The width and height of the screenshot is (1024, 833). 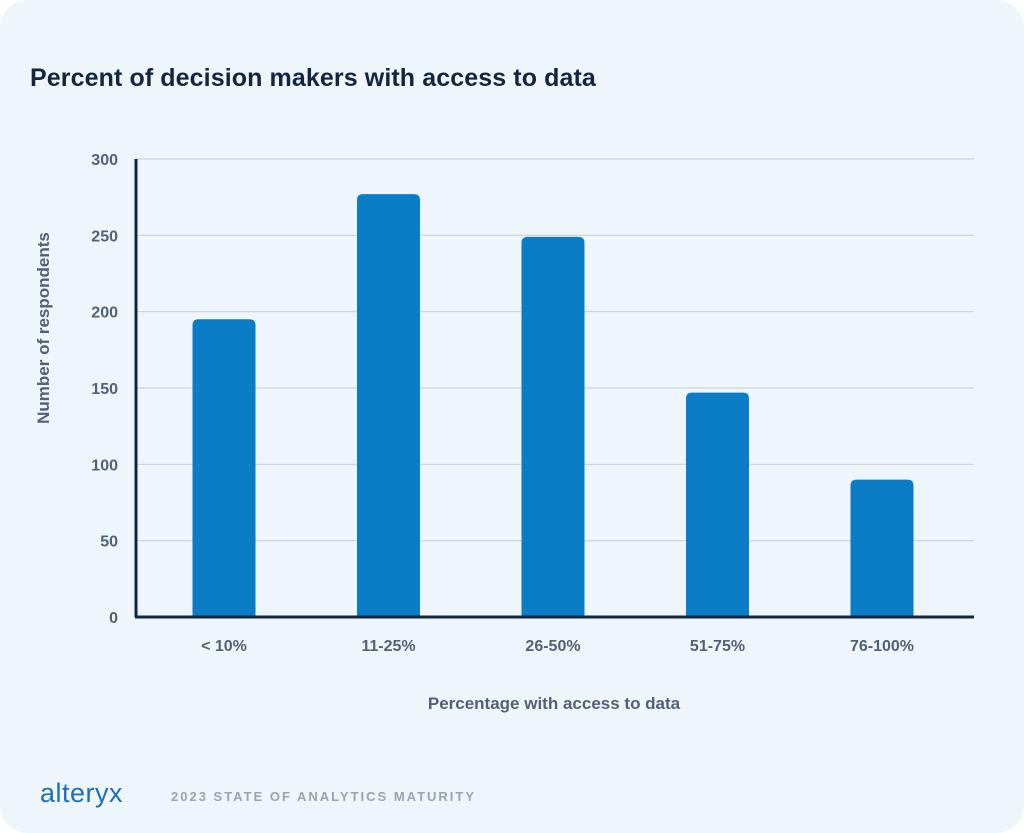 I want to click on footer-report-name: 2023 STATE OF ANALYTICS MATURITY, so click(x=324, y=796).